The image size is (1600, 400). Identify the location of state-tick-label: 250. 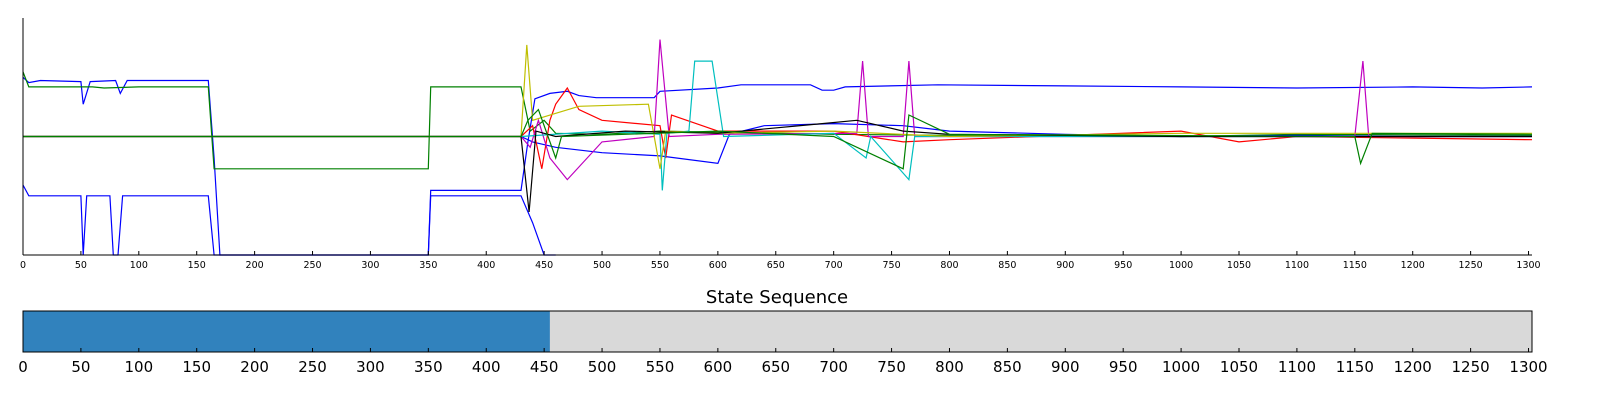
(312, 367).